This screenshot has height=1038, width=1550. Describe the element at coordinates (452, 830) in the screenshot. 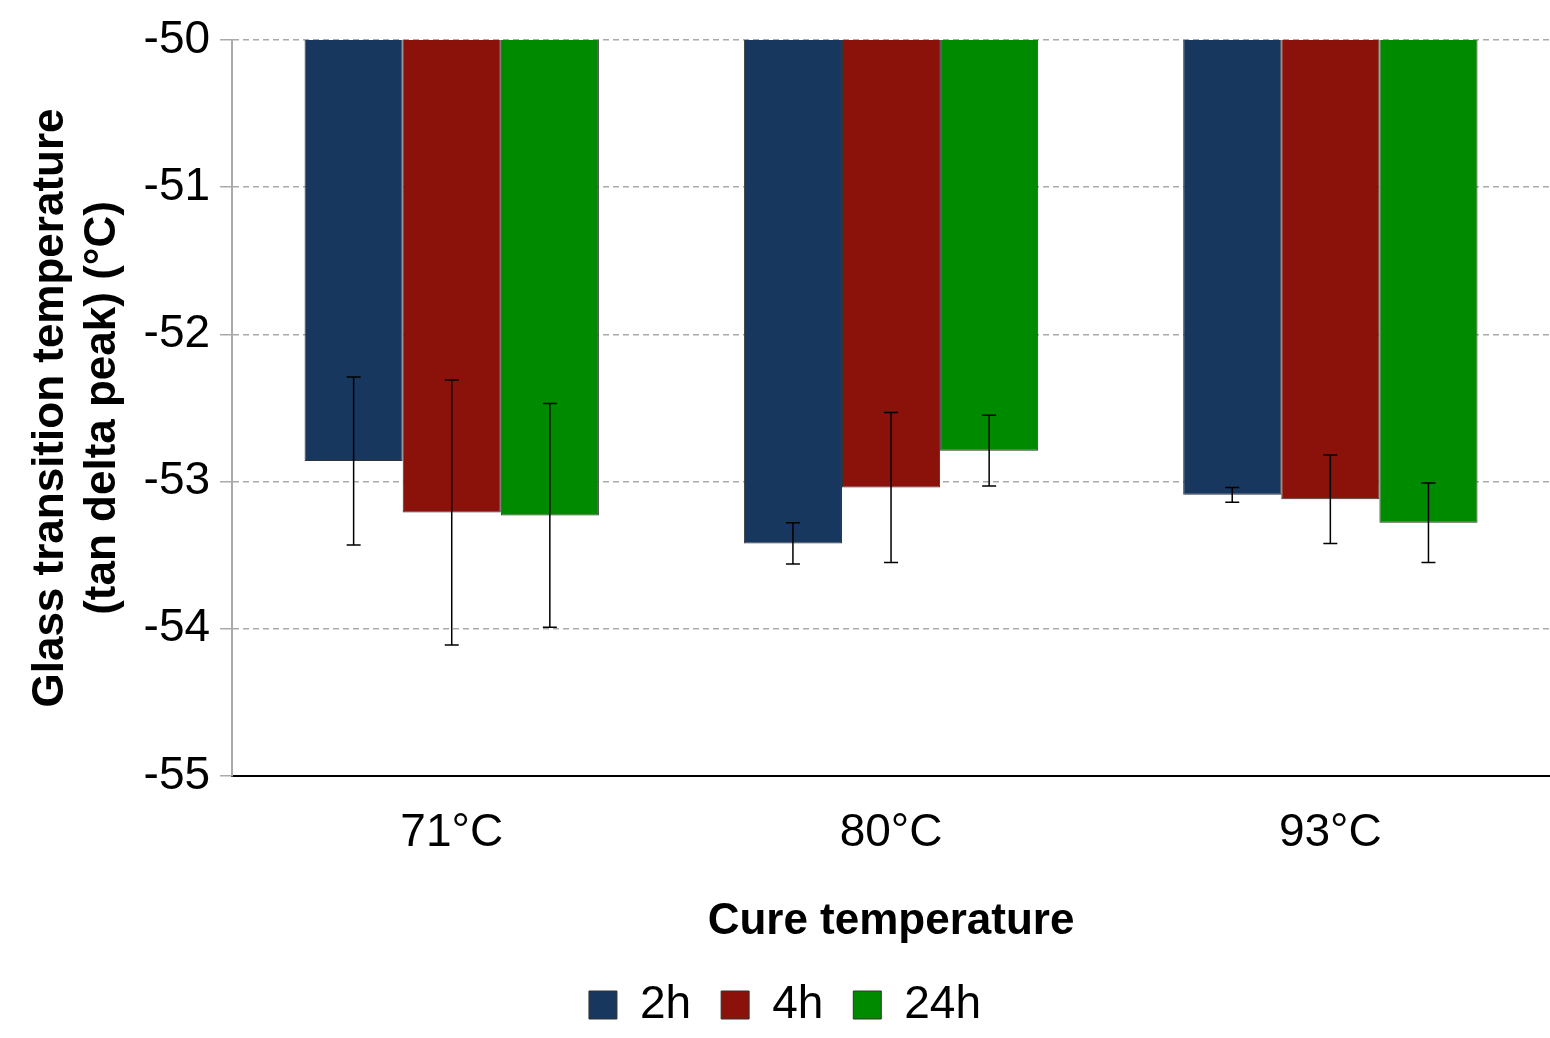

I see `x-tick-label: 71°C` at that location.